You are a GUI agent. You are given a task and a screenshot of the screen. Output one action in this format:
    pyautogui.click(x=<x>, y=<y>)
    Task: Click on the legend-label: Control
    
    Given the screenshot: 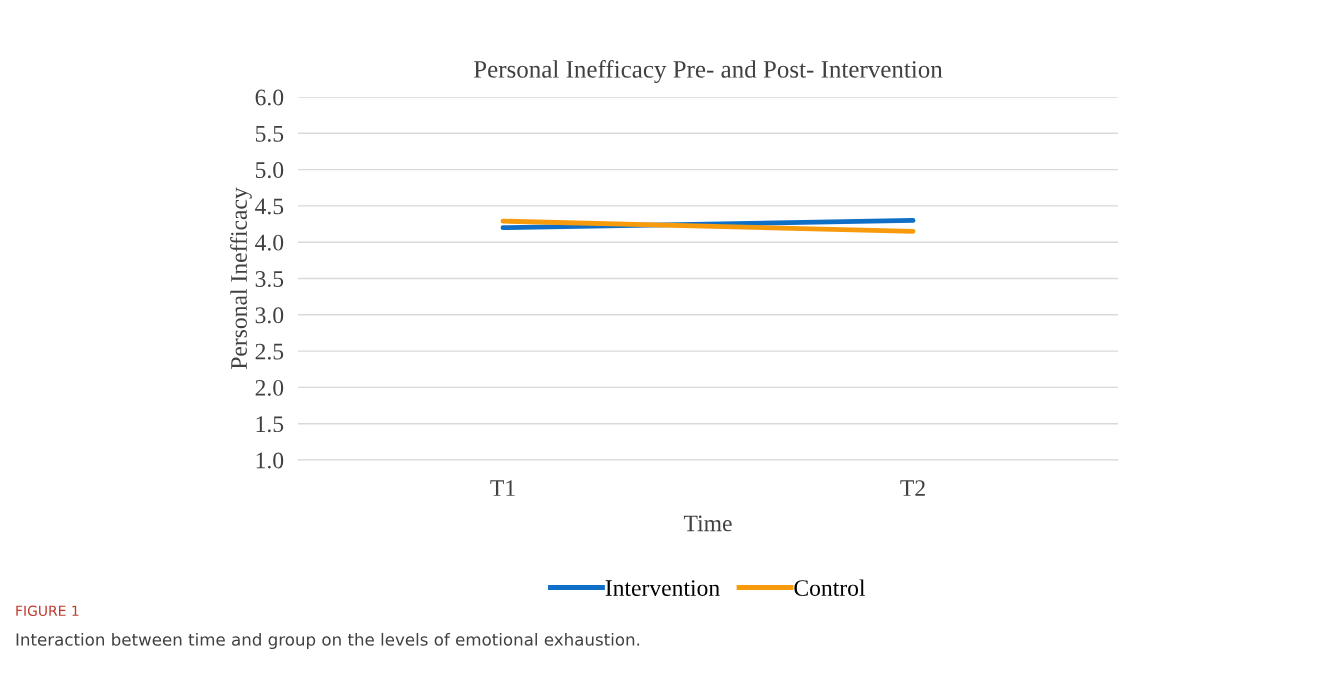 What is the action you would take?
    pyautogui.click(x=830, y=588)
    